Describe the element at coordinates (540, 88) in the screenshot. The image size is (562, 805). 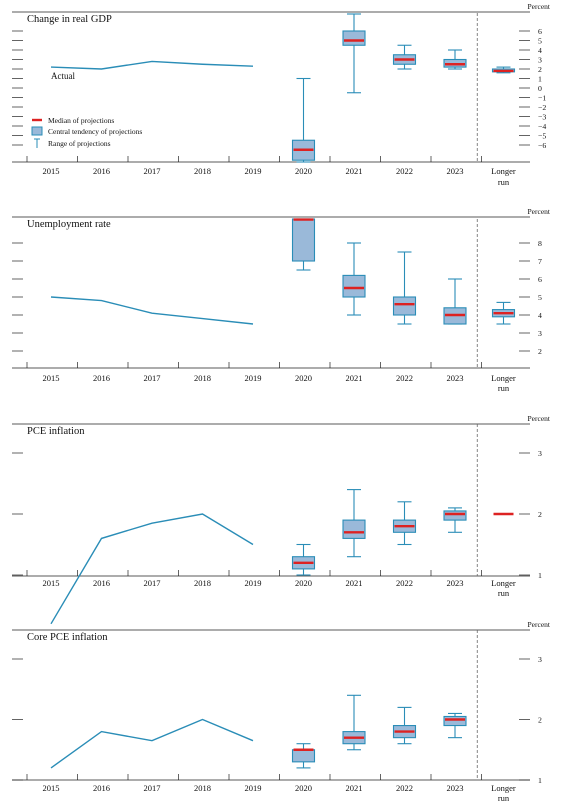
I see `y-tick-label: 0` at that location.